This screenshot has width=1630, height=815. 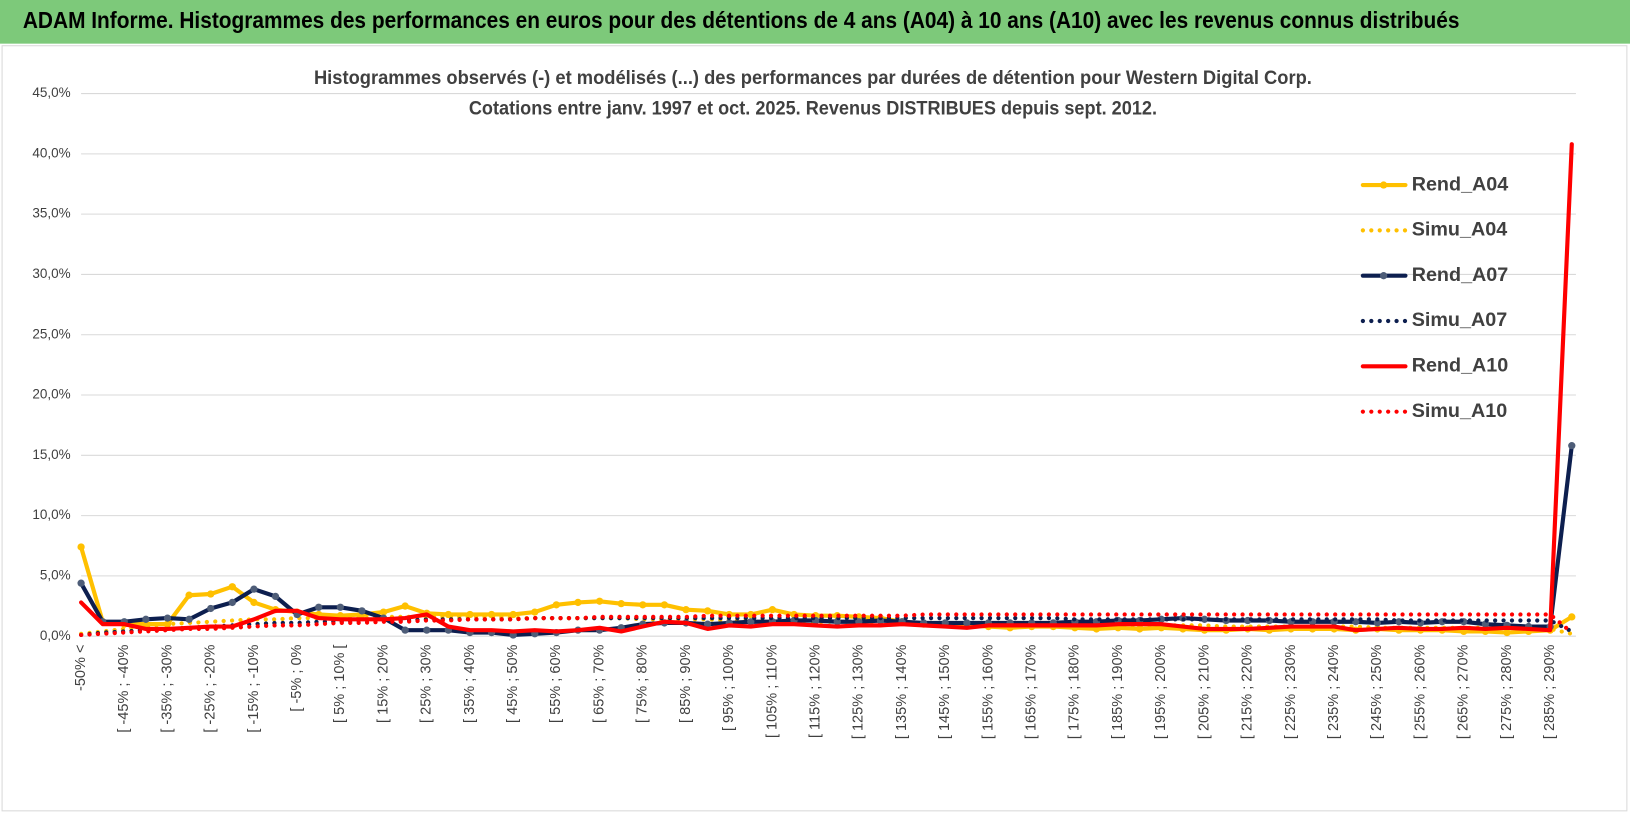 I want to click on x-tick-label: [ 255% ; 260%, so click(x=1420, y=691).